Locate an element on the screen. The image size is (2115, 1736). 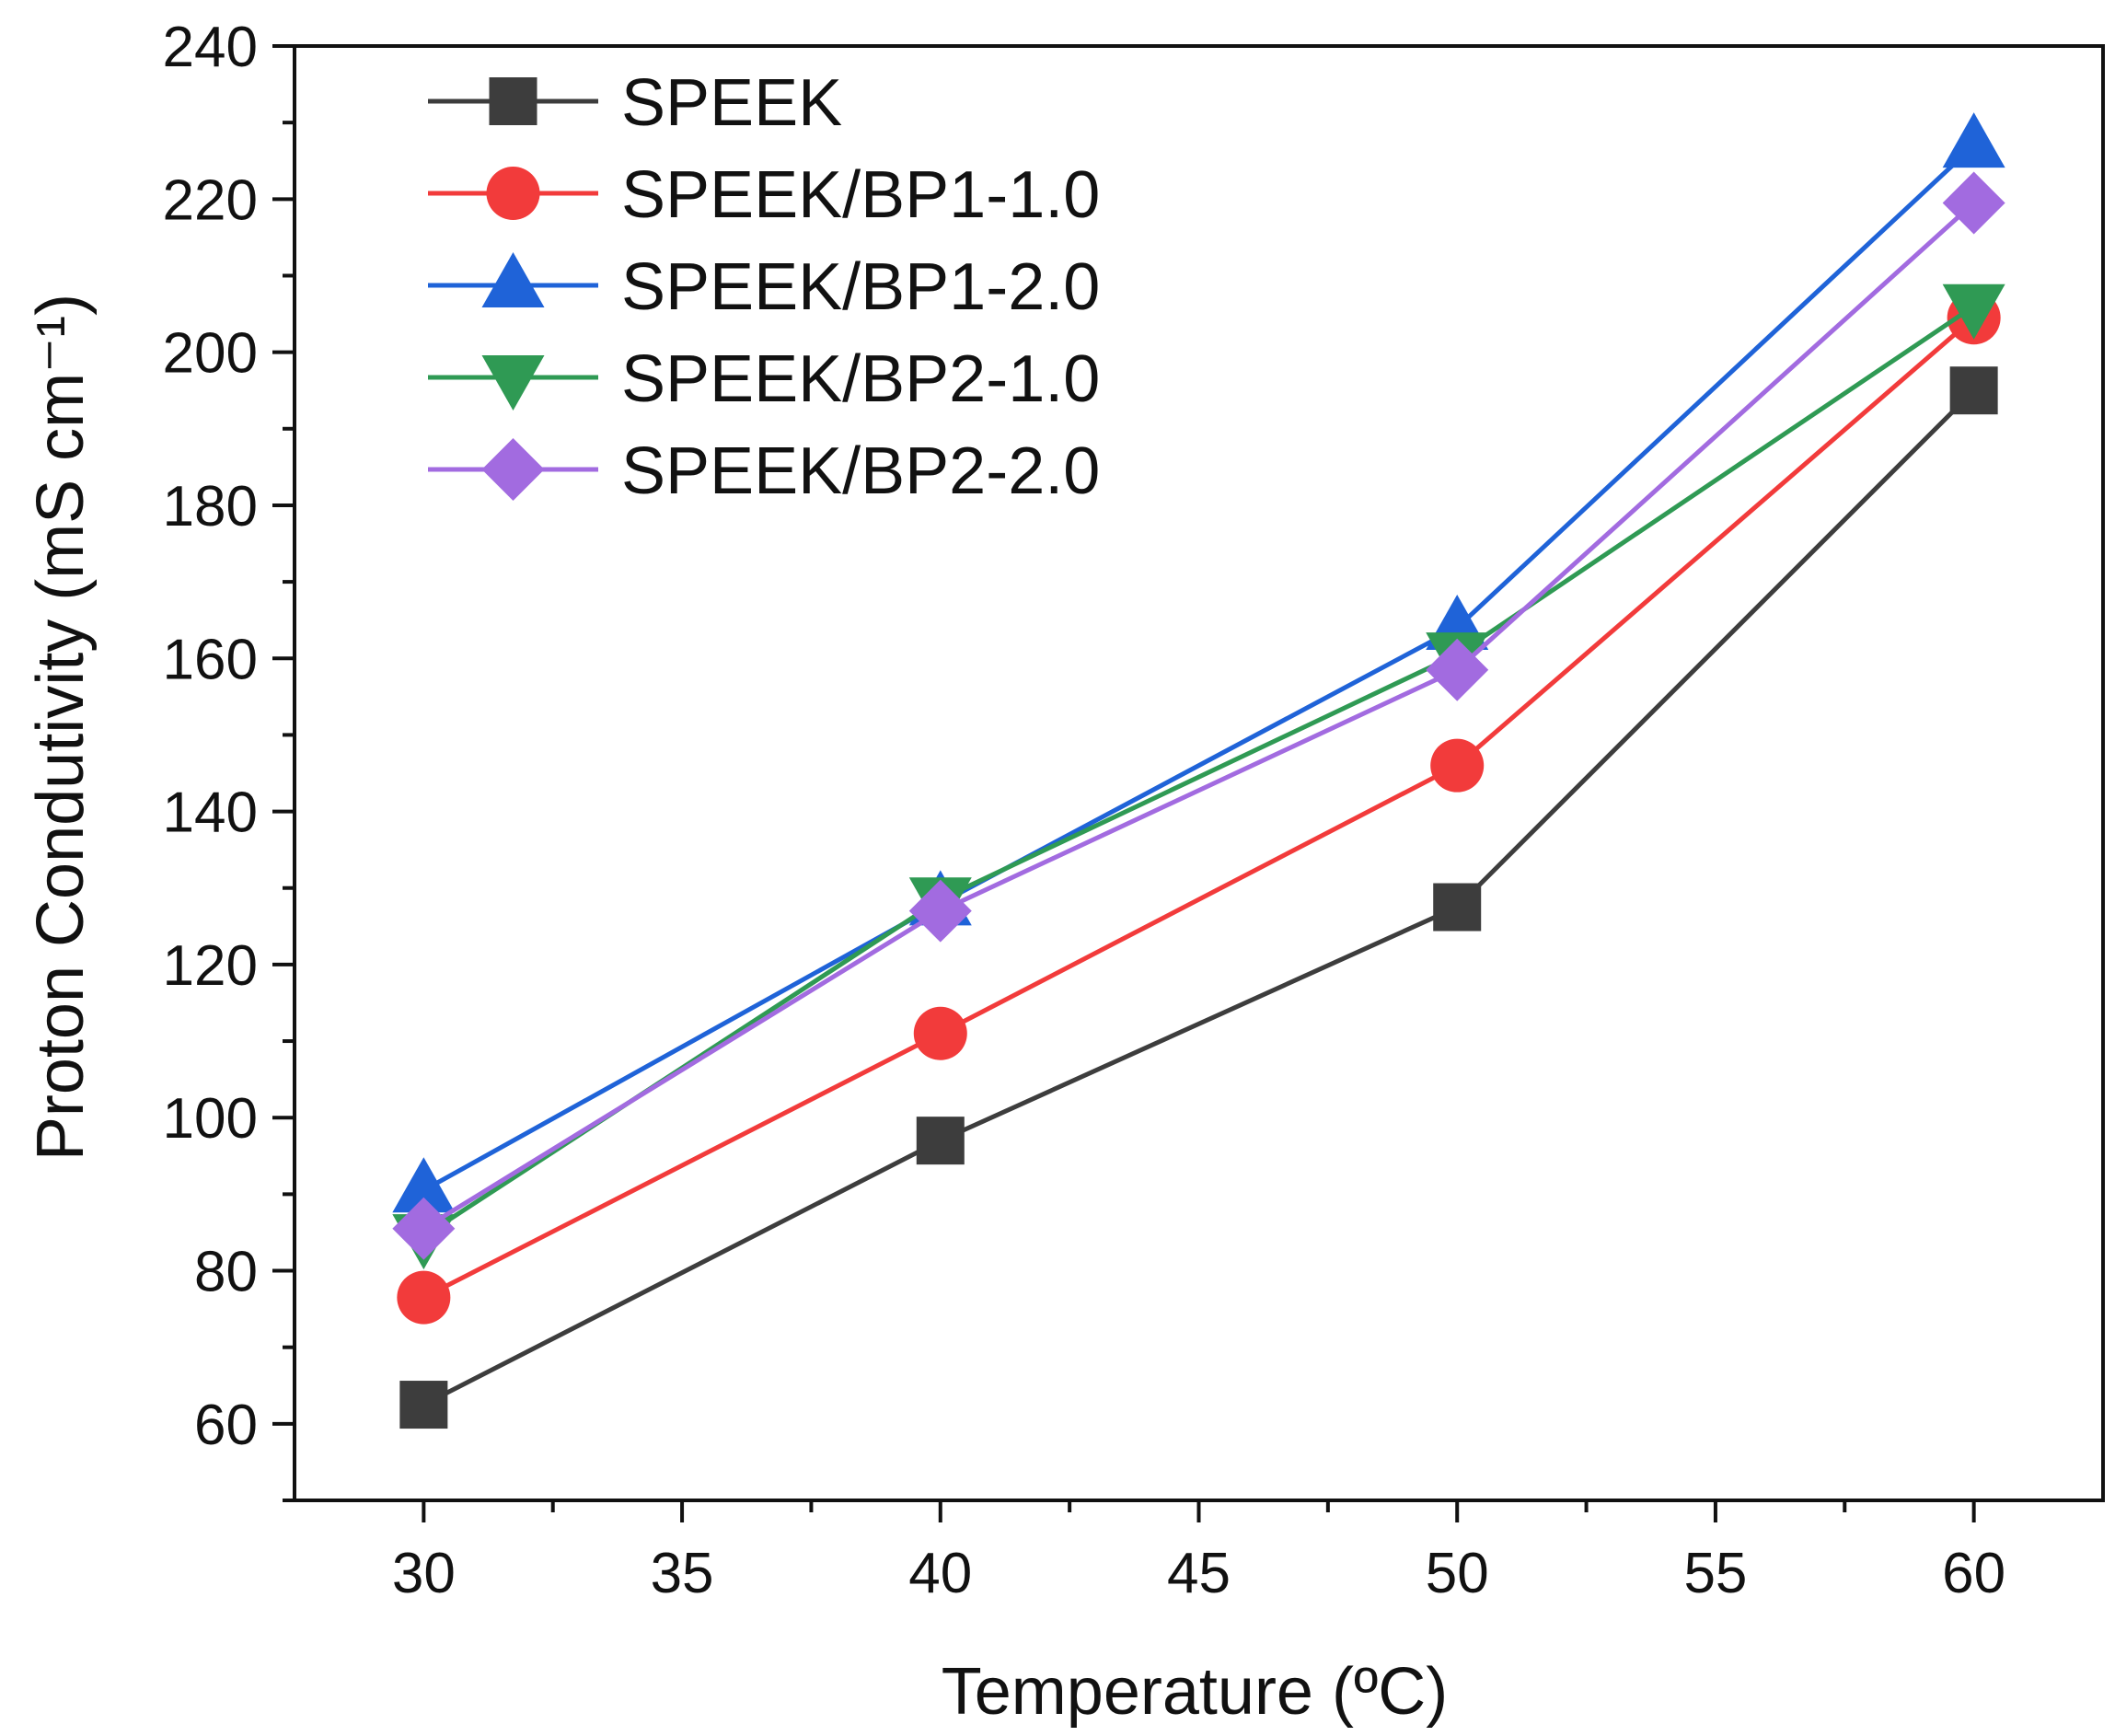
y-tick-label-60: 60 is located at coordinates (226, 1425).